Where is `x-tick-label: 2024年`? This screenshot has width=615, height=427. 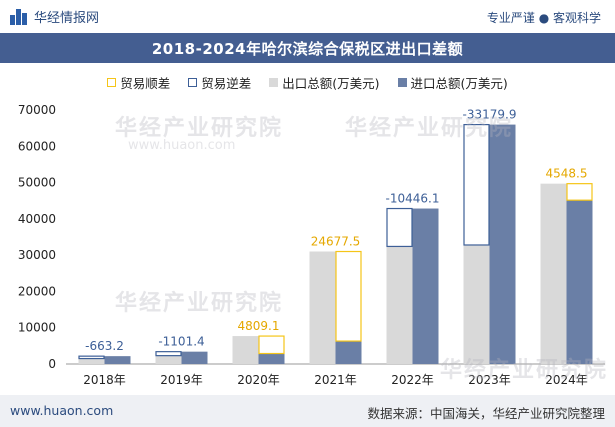
x-tick-label: 2024年 is located at coordinates (566, 380).